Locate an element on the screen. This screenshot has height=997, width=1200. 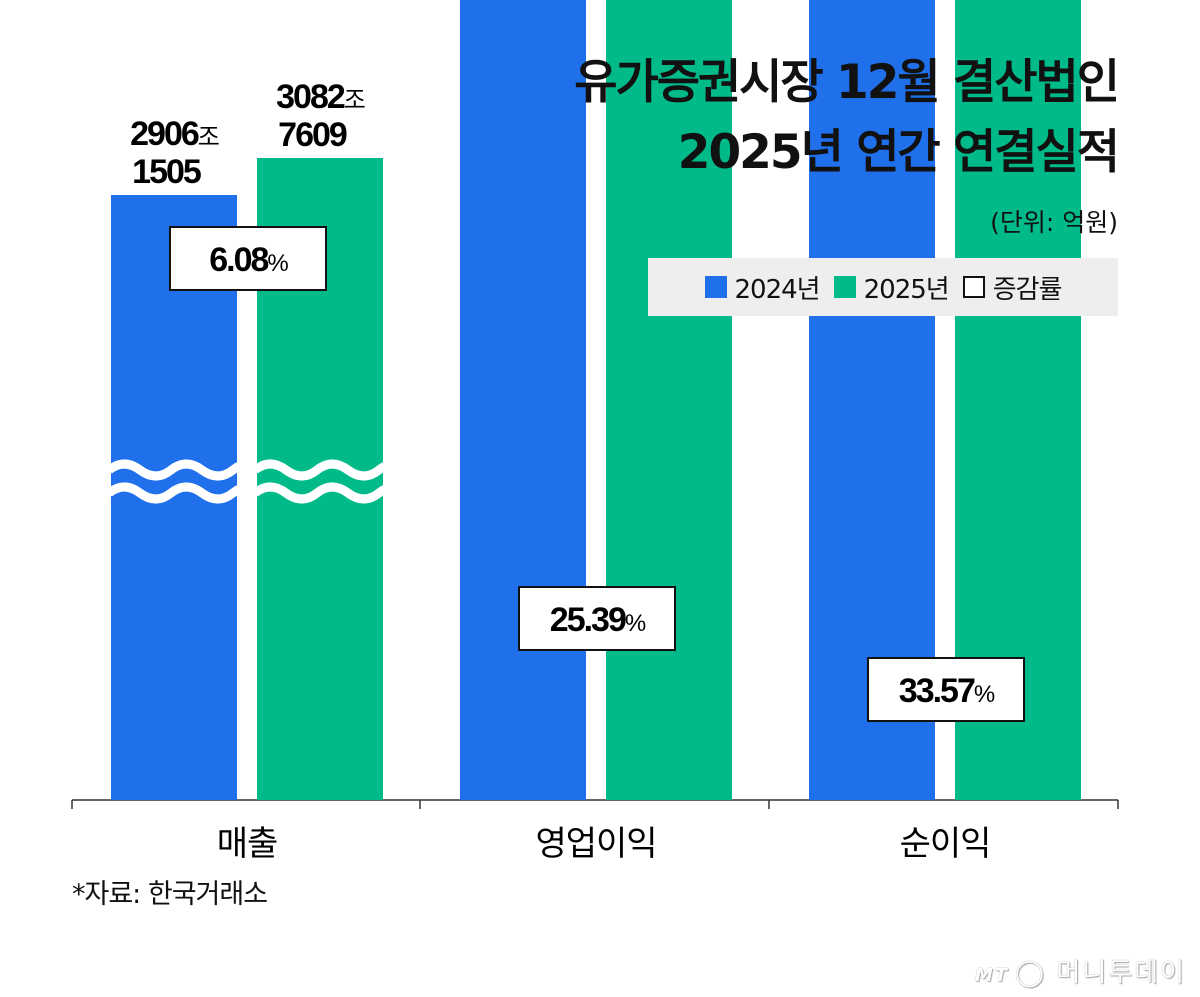
logo: MT ◯ 머니투데이 is located at coordinates (1080, 973).